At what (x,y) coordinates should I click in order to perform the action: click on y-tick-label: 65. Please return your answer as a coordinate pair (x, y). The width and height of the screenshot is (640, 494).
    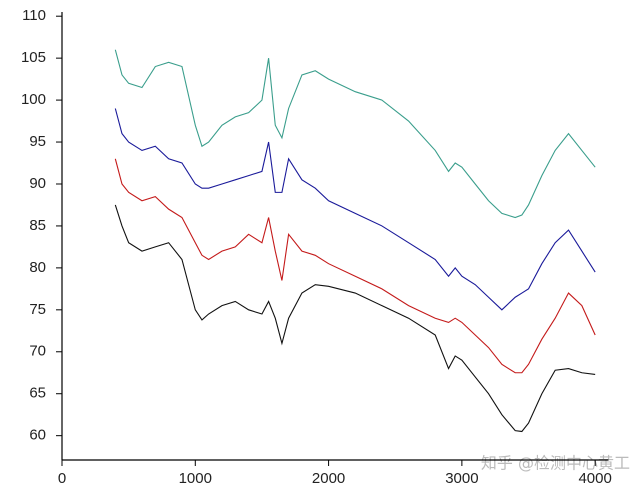
    Looking at the image, I should click on (37, 393).